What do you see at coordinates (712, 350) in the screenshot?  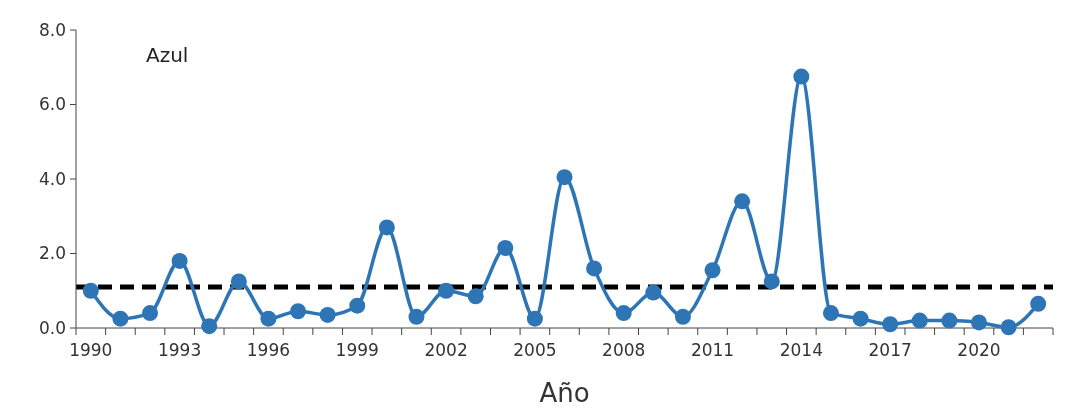 I see `x-tick-label: 2011` at bounding box center [712, 350].